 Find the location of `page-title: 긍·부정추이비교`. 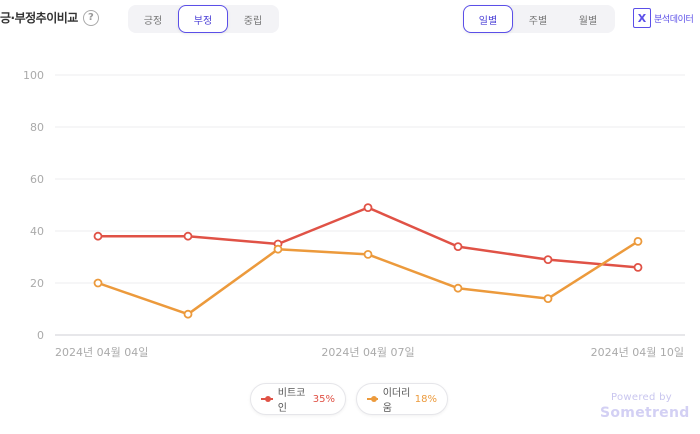

page-title: 긍·부정추이비교 is located at coordinates (39, 18).